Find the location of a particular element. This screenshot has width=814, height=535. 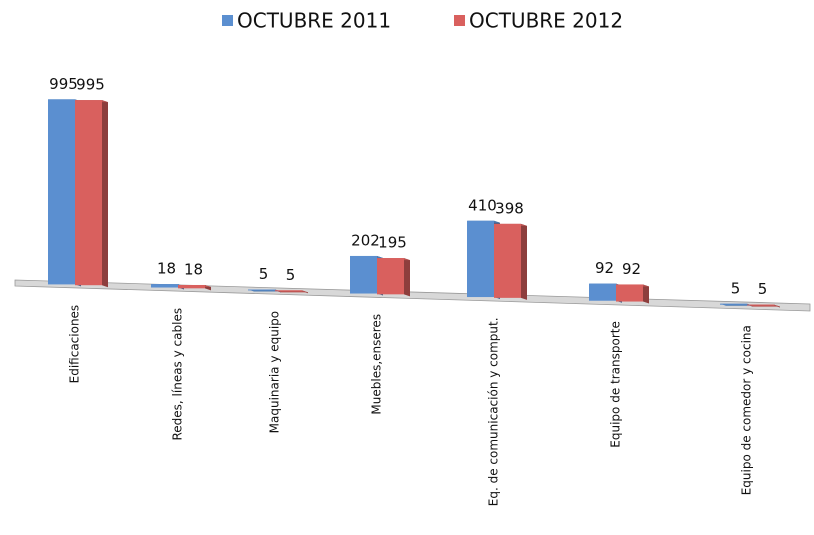

x-tick-label: Muebles,enseres is located at coordinates (377, 364).